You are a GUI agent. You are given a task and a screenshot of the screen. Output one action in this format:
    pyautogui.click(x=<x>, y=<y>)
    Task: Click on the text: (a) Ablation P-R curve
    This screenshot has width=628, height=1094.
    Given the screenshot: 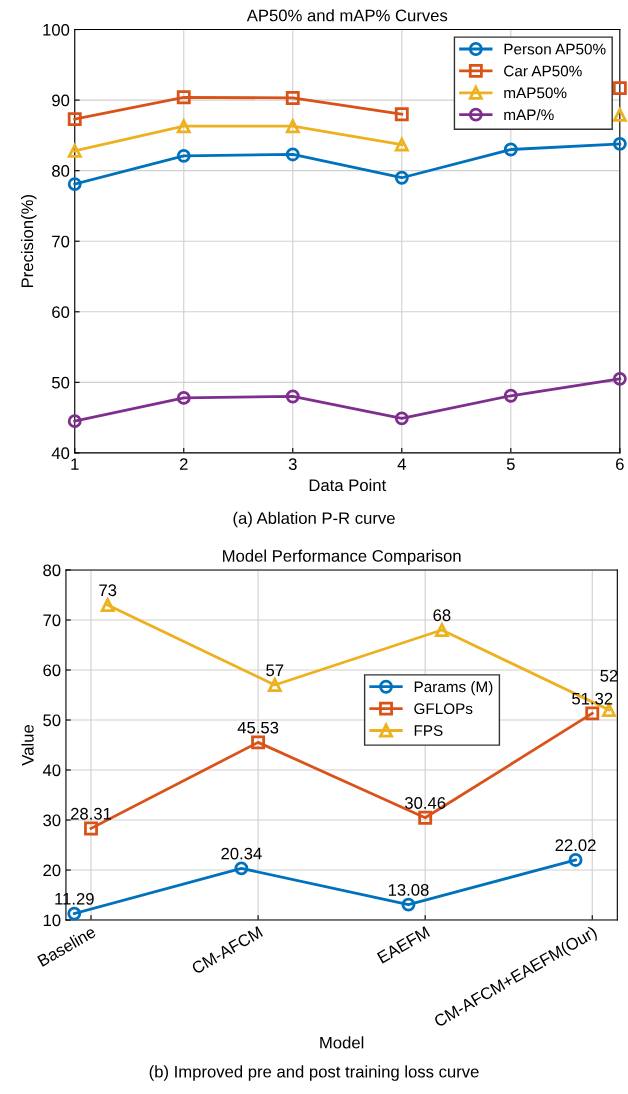 What is the action you would take?
    pyautogui.click(x=314, y=519)
    